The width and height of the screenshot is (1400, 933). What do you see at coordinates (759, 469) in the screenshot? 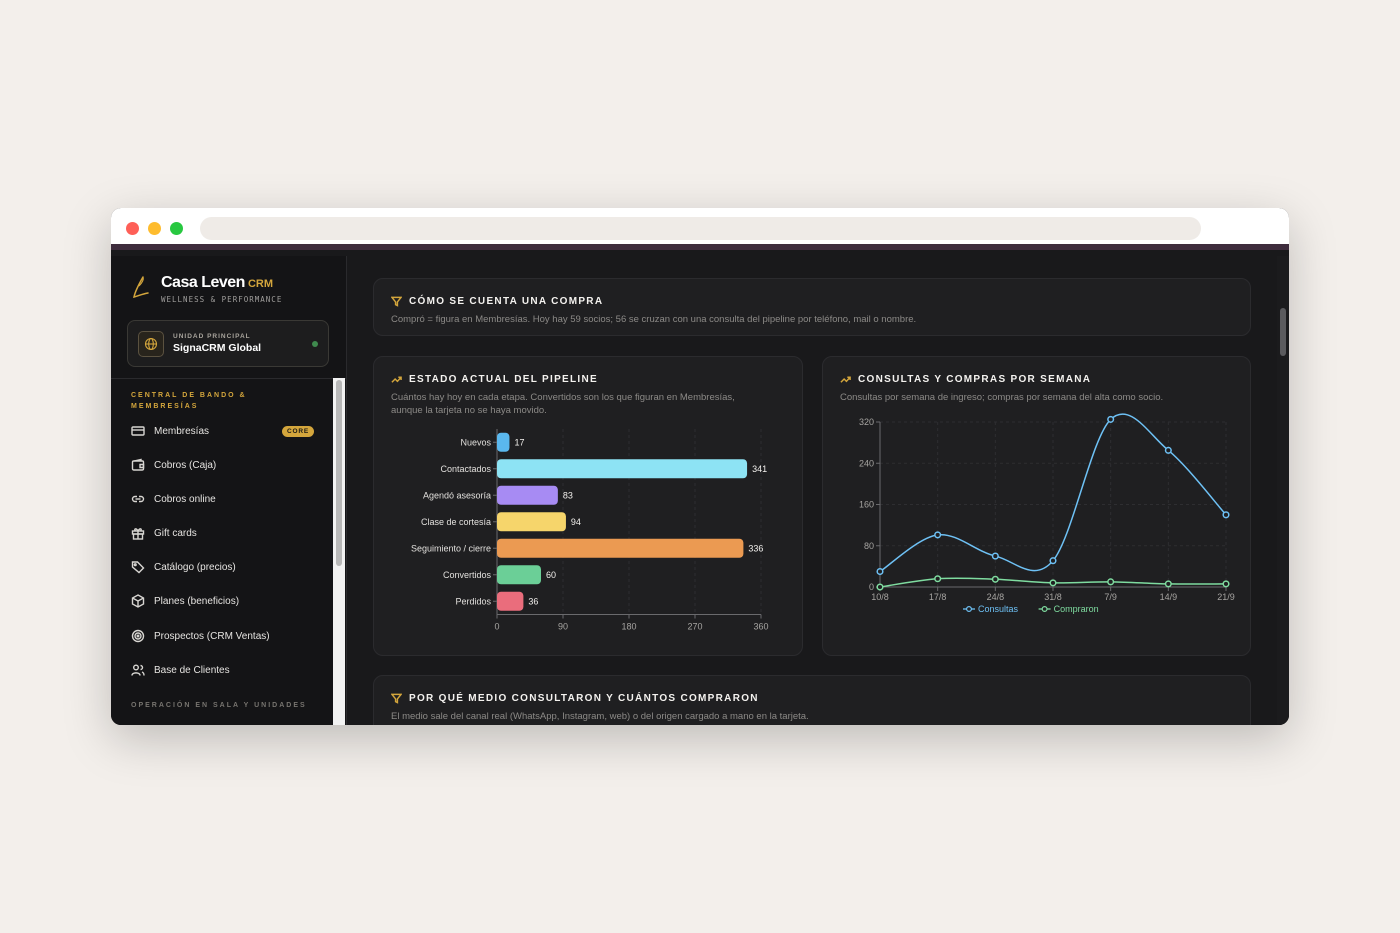
I see `bar-value-label: 341` at bounding box center [759, 469].